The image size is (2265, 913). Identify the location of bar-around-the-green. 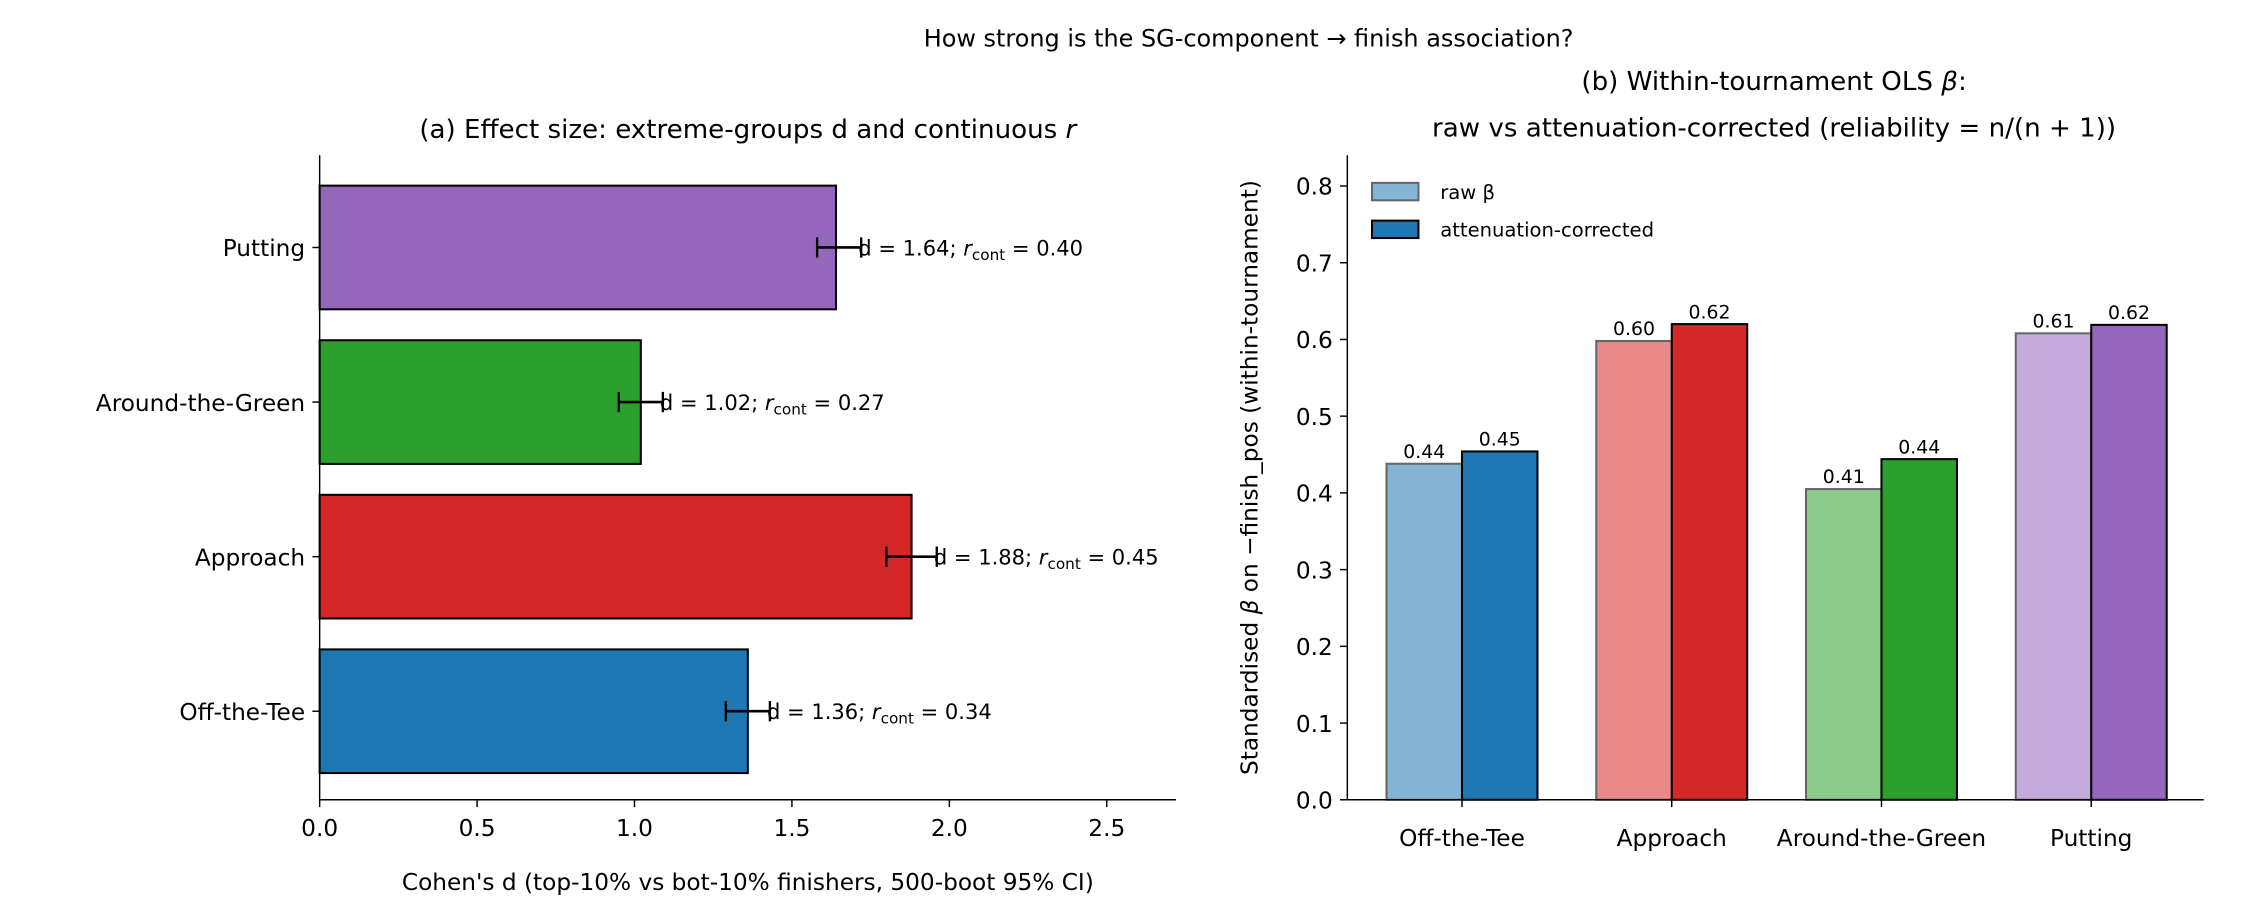
(480, 402).